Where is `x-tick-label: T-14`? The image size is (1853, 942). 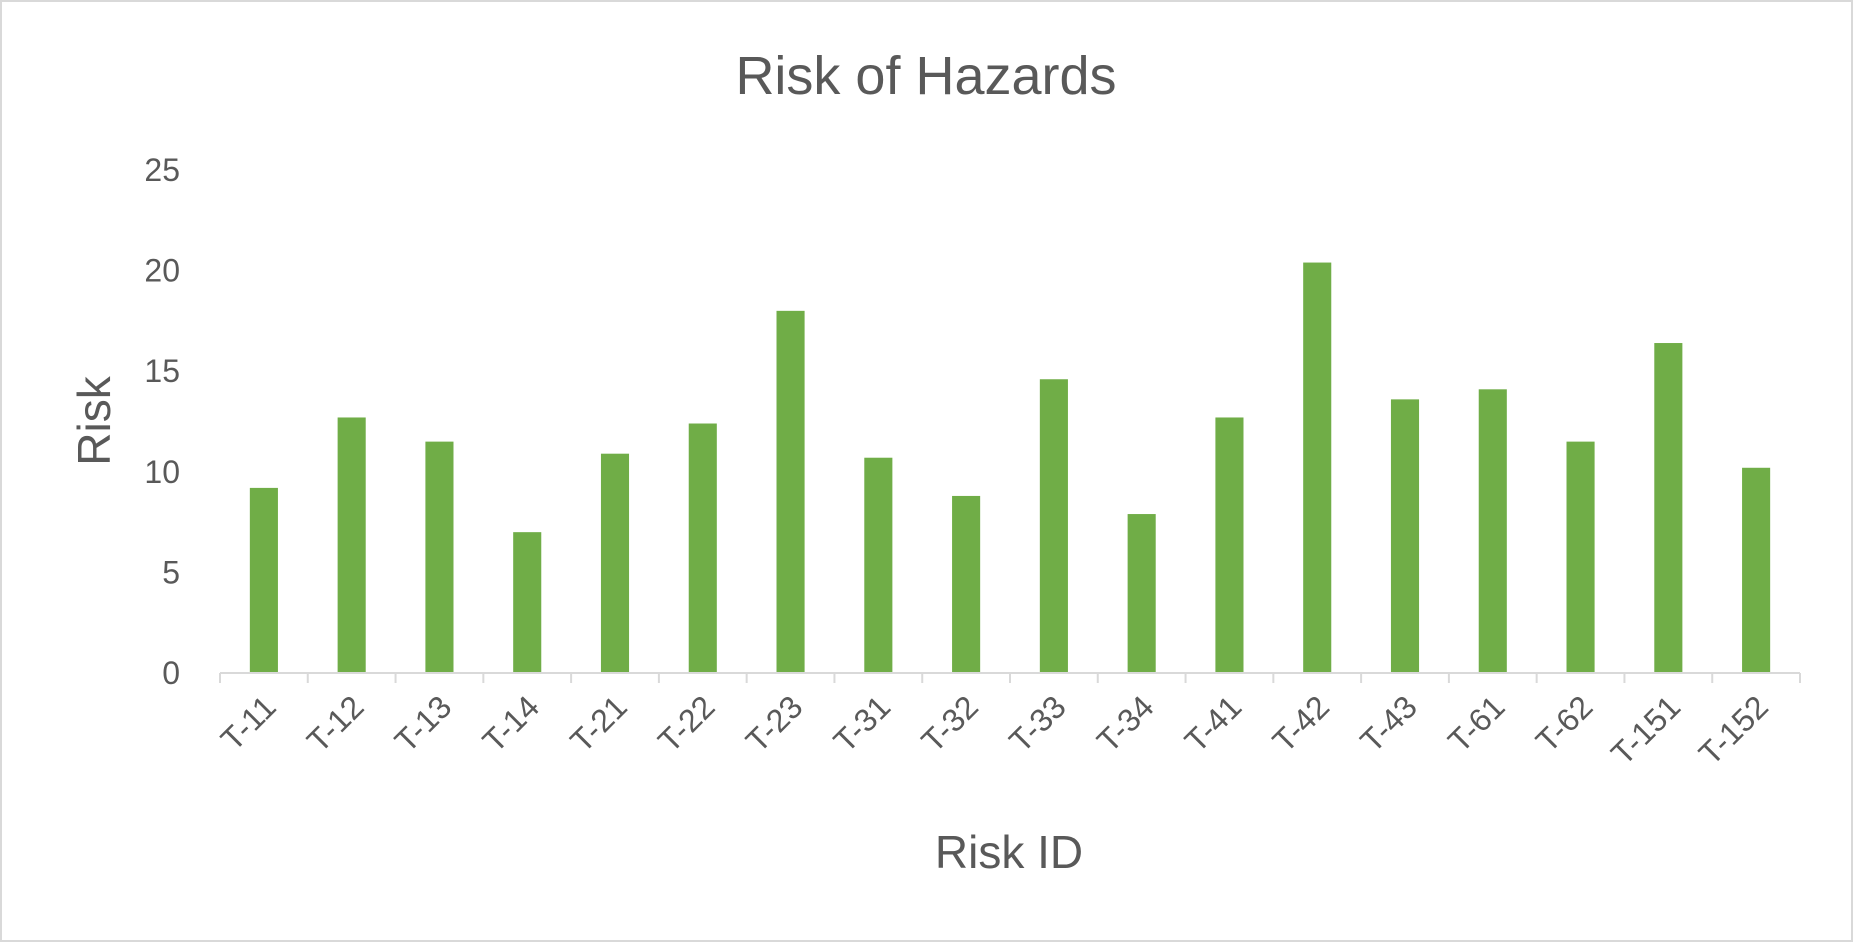
x-tick-label: T-14 is located at coordinates (510, 723).